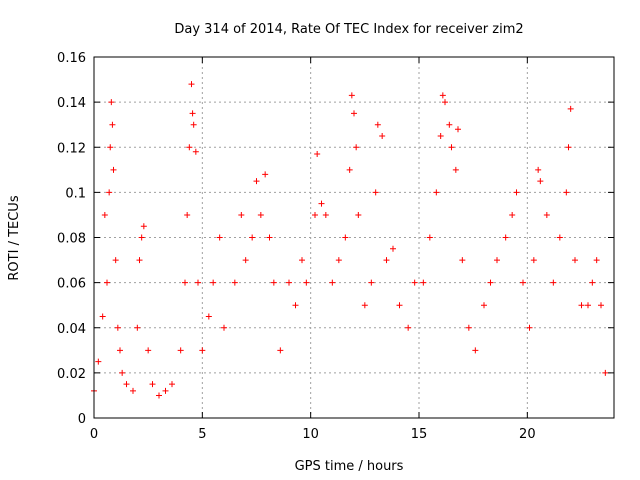  Describe the element at coordinates (14, 237) in the screenshot. I see `y-axis-label: ROTI / TECUs` at that location.